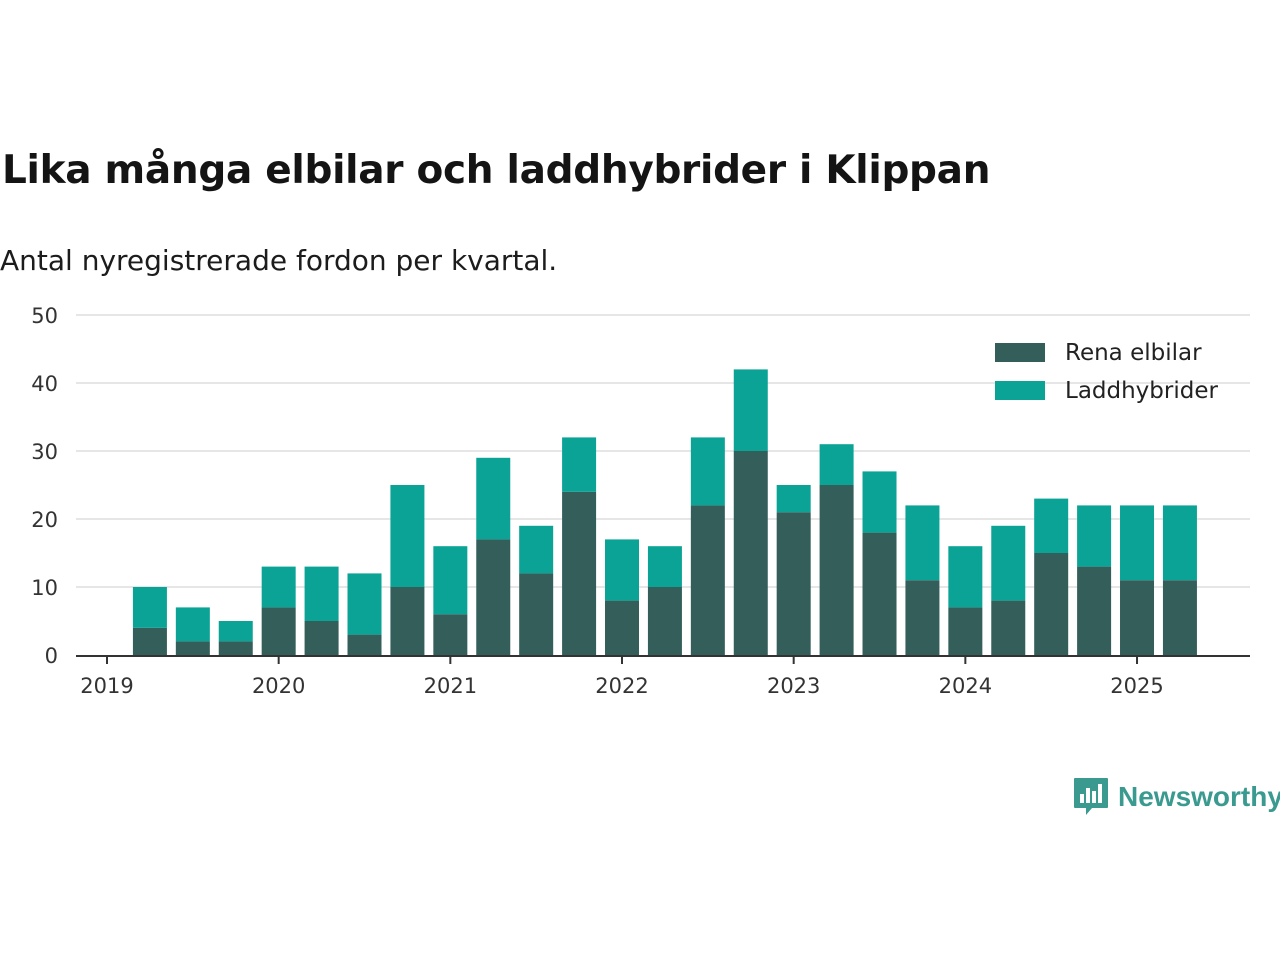  I want to click on x-tick-label: 2025, so click(1136, 686).